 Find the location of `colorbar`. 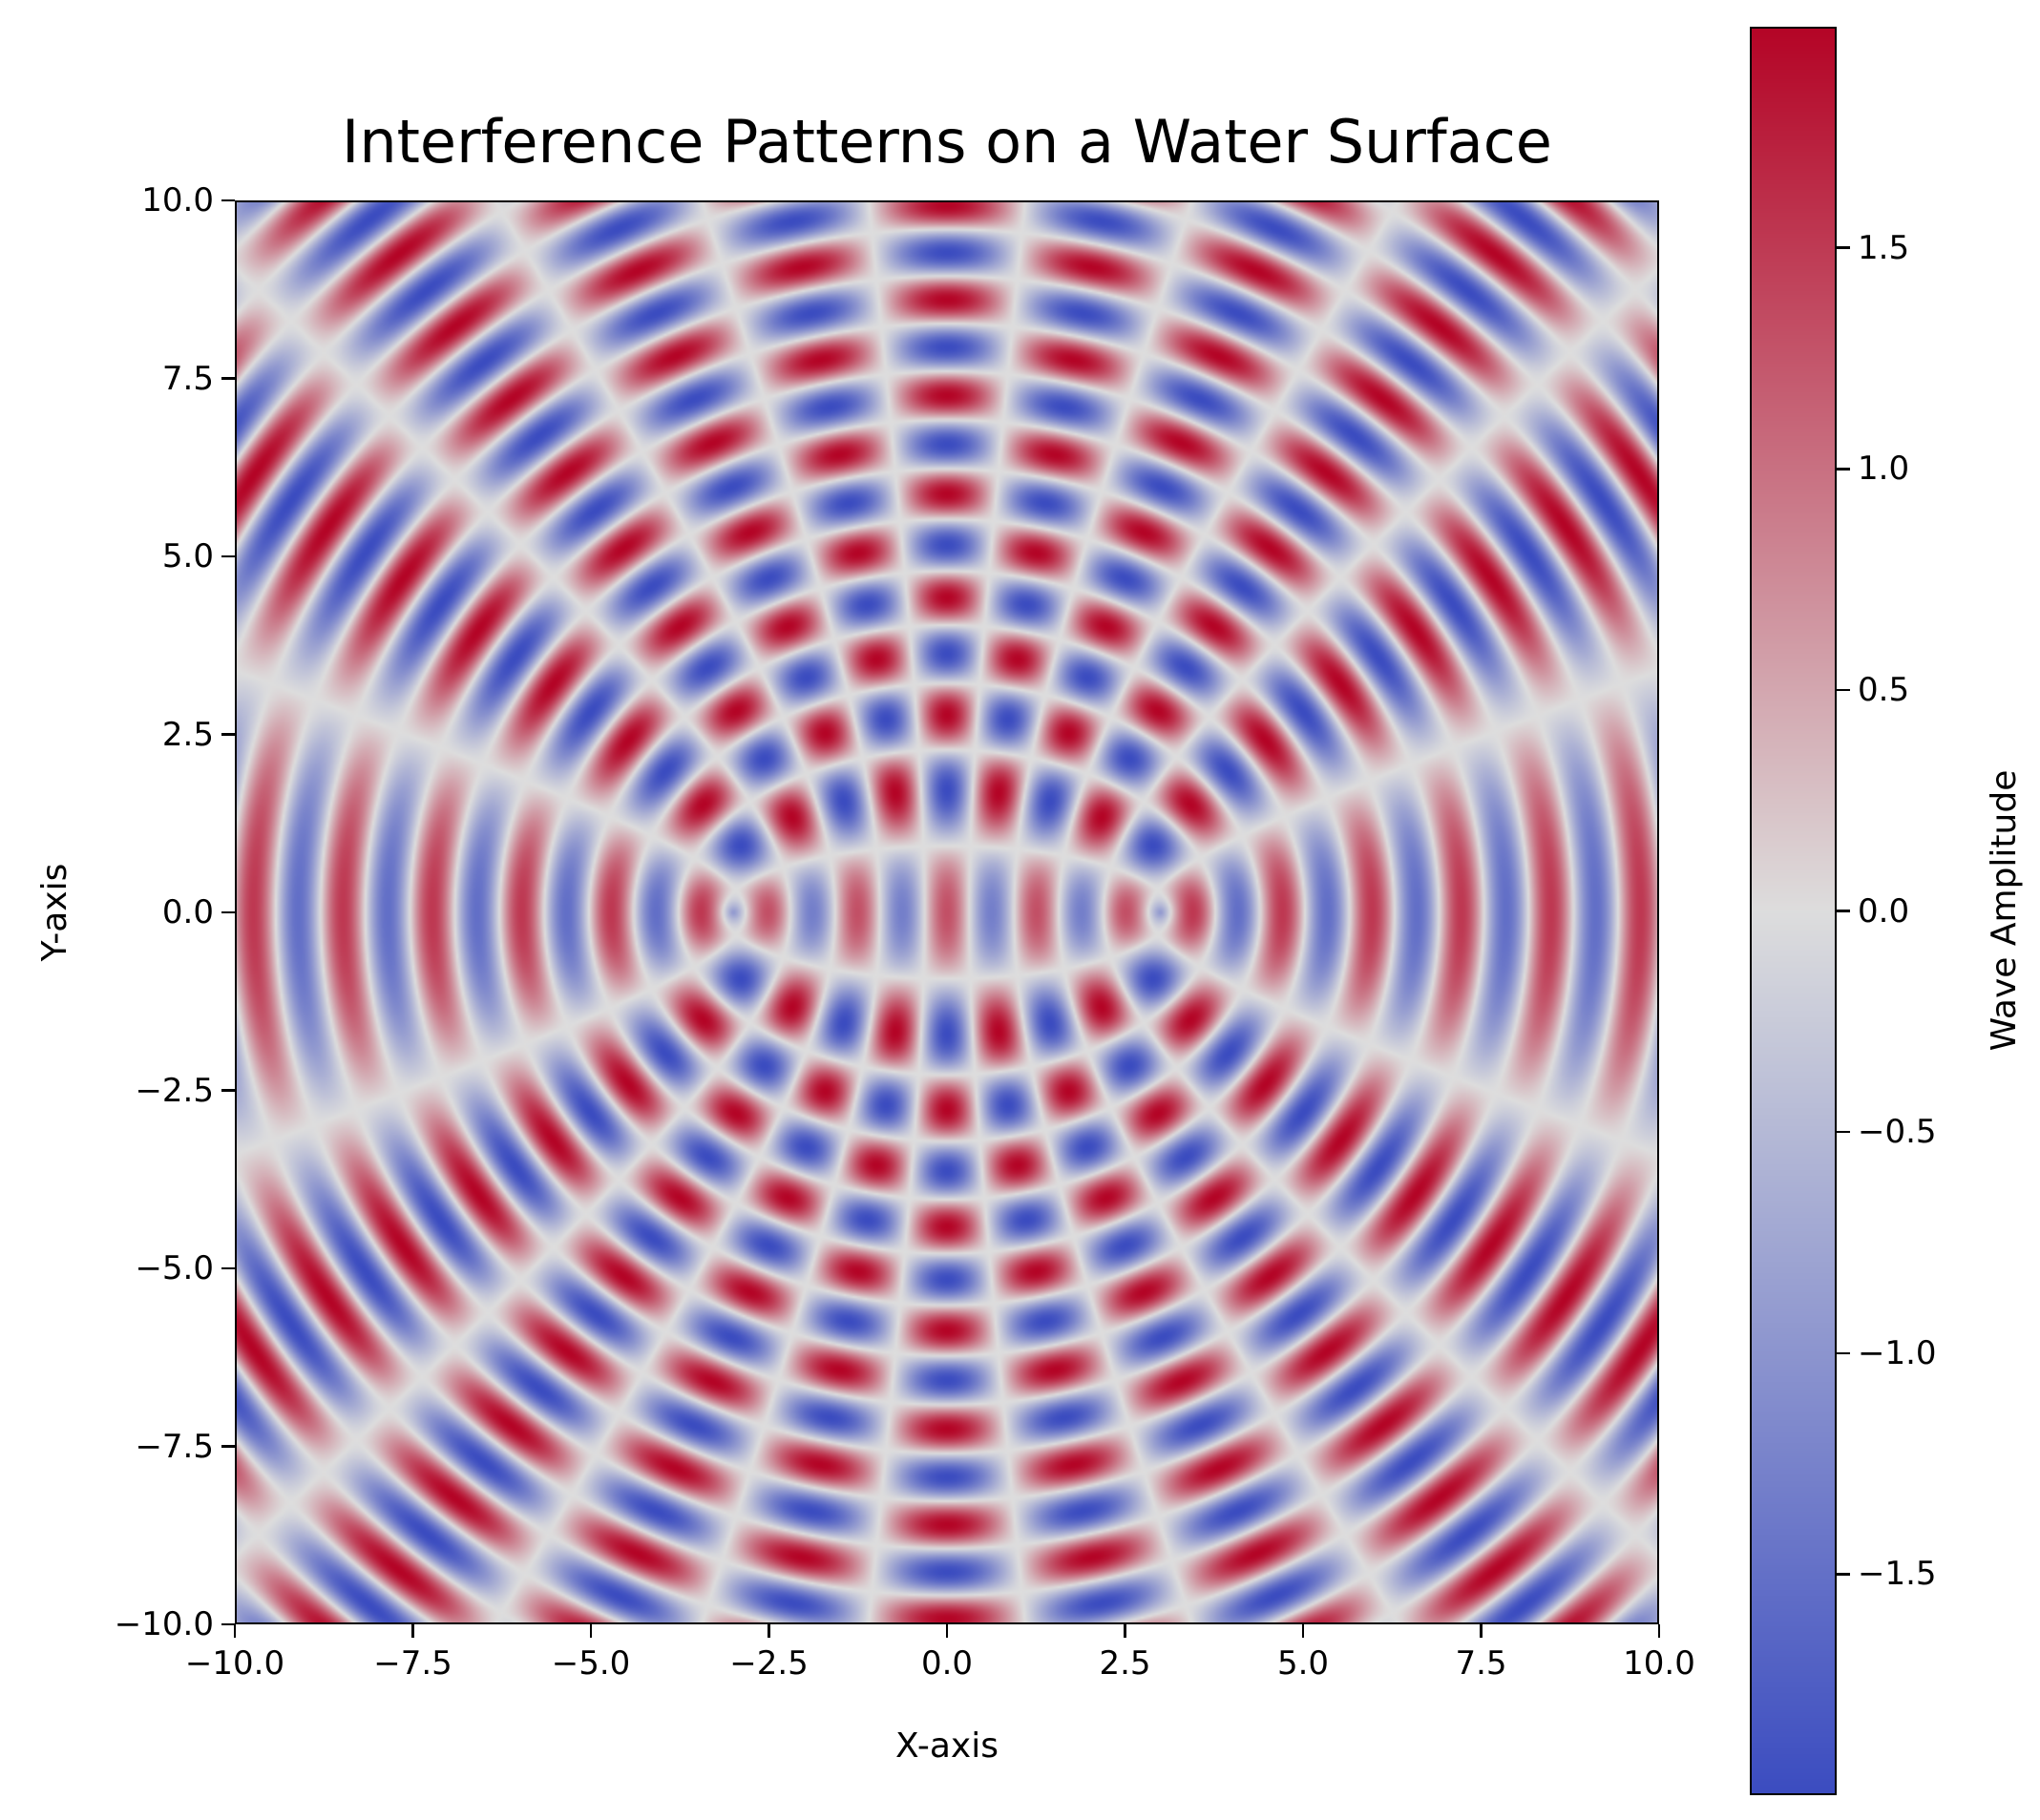

colorbar is located at coordinates (1793, 911).